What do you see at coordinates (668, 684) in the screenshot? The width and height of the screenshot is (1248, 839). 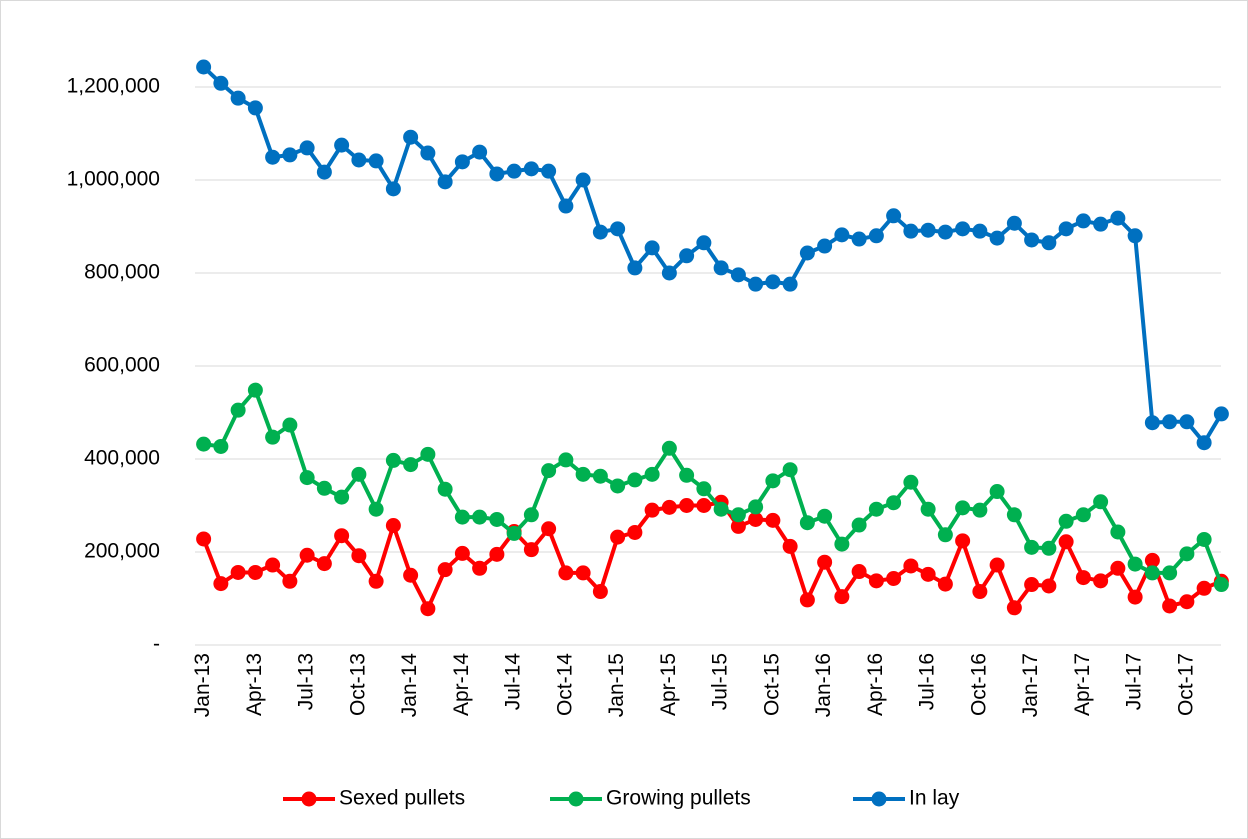 I see `x-tick-label: Apr-15` at bounding box center [668, 684].